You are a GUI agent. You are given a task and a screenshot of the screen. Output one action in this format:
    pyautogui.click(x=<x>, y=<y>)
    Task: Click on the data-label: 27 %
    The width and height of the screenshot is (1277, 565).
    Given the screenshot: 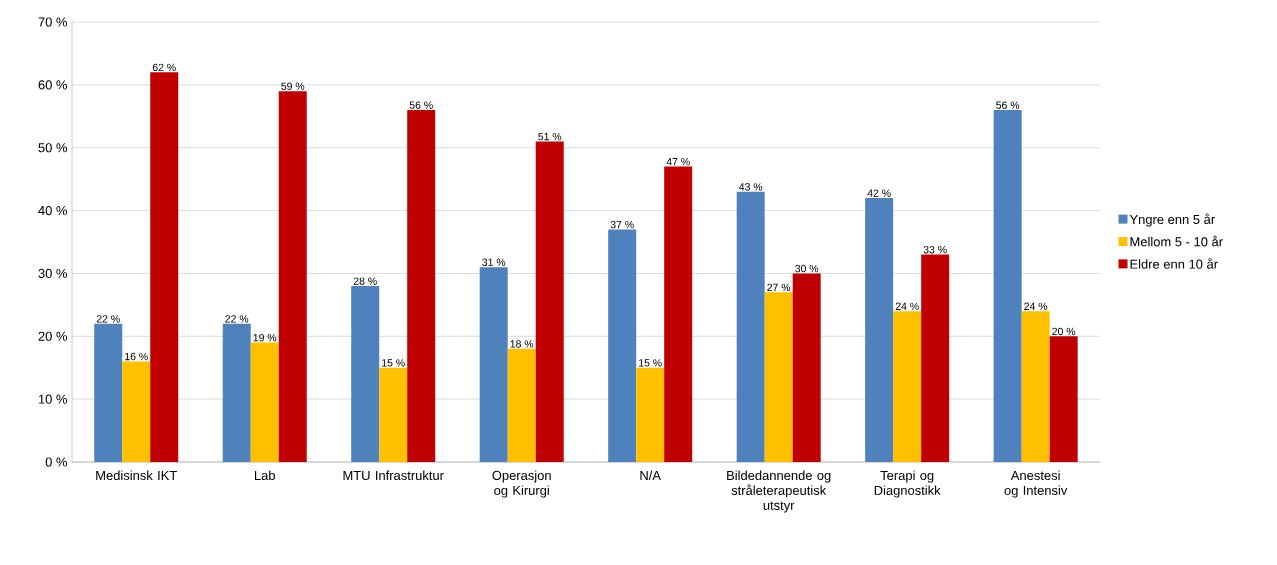 What is the action you would take?
    pyautogui.click(x=779, y=287)
    